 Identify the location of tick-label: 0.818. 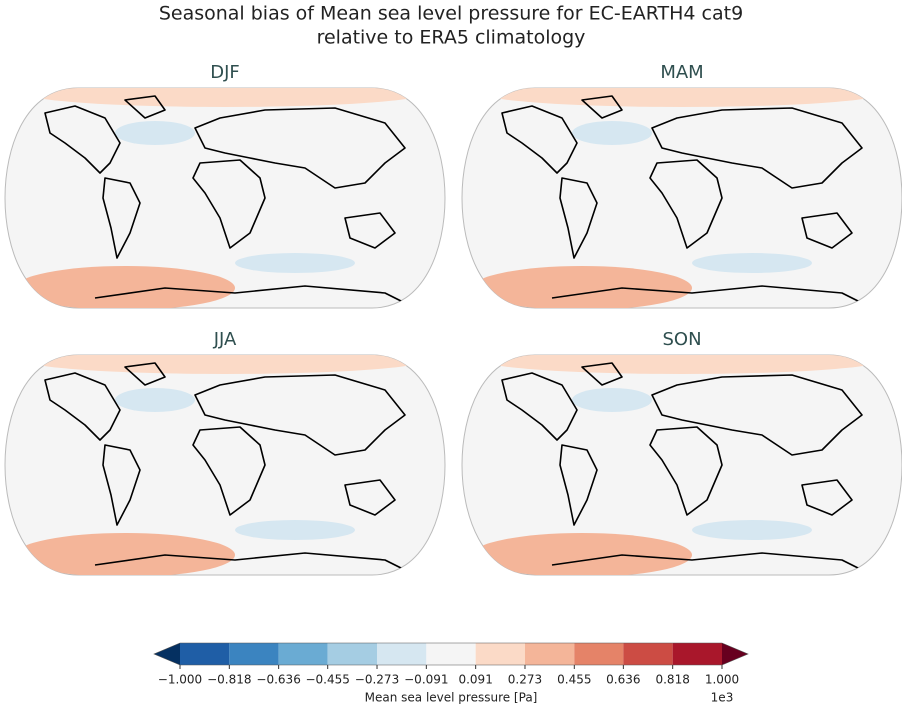
(672, 680).